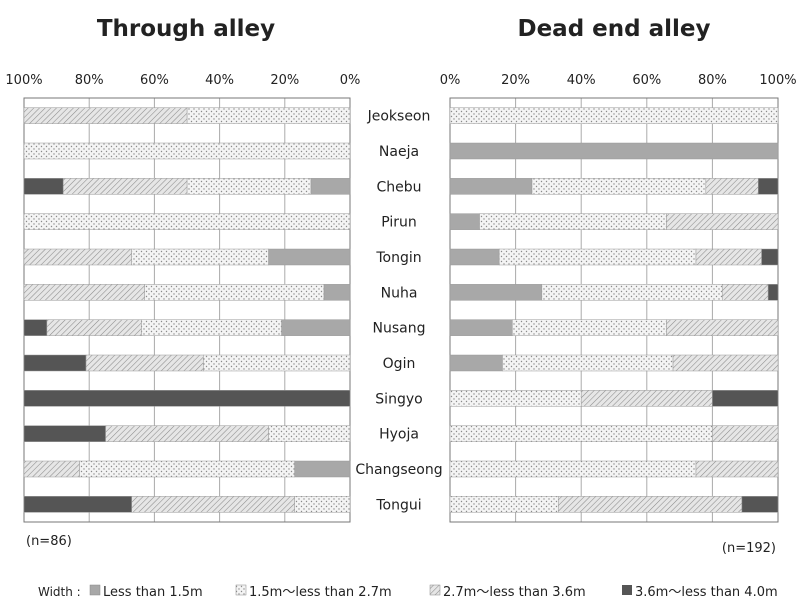  Describe the element at coordinates (399, 293) in the screenshot. I see `category-label: Nuha` at that location.